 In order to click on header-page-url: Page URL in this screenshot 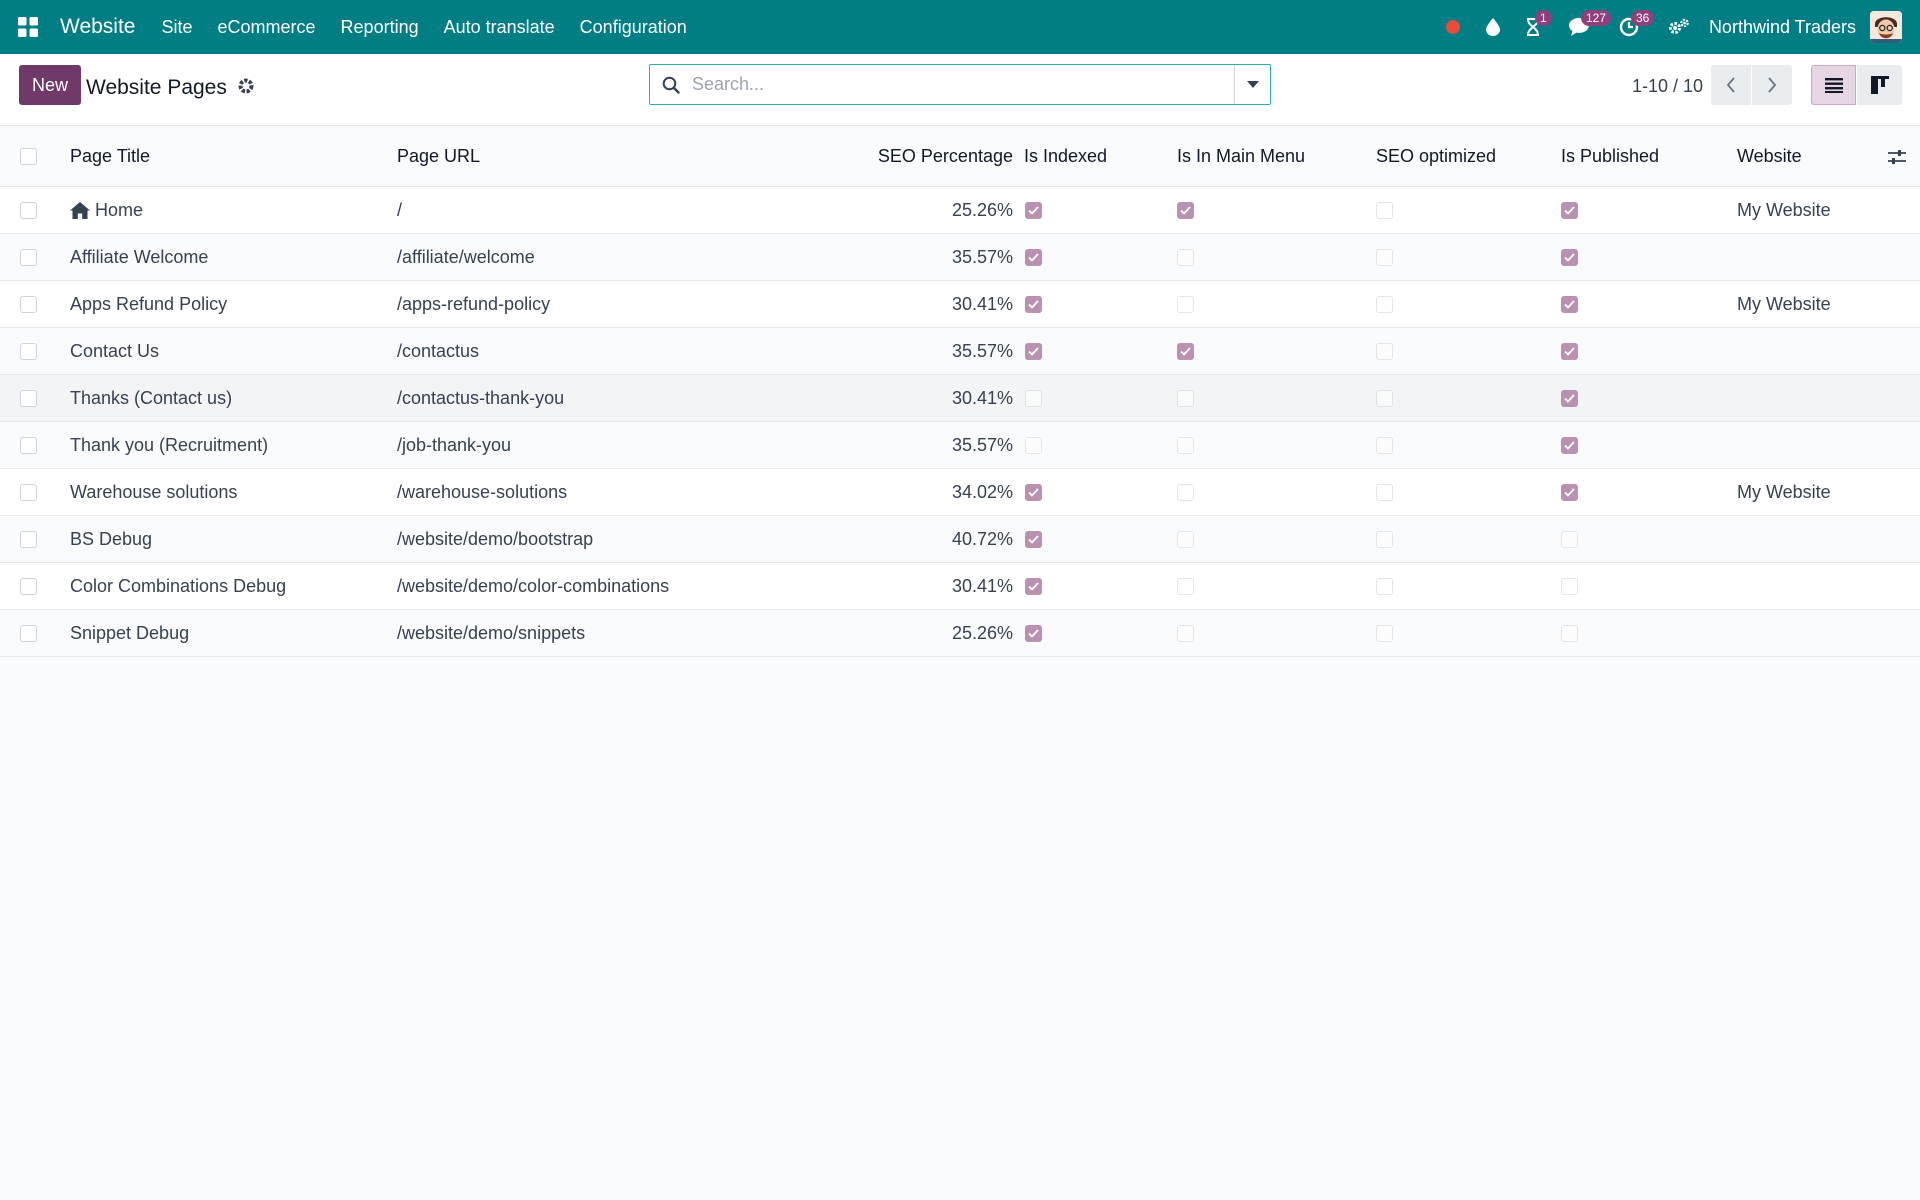, I will do `click(439, 156)`.